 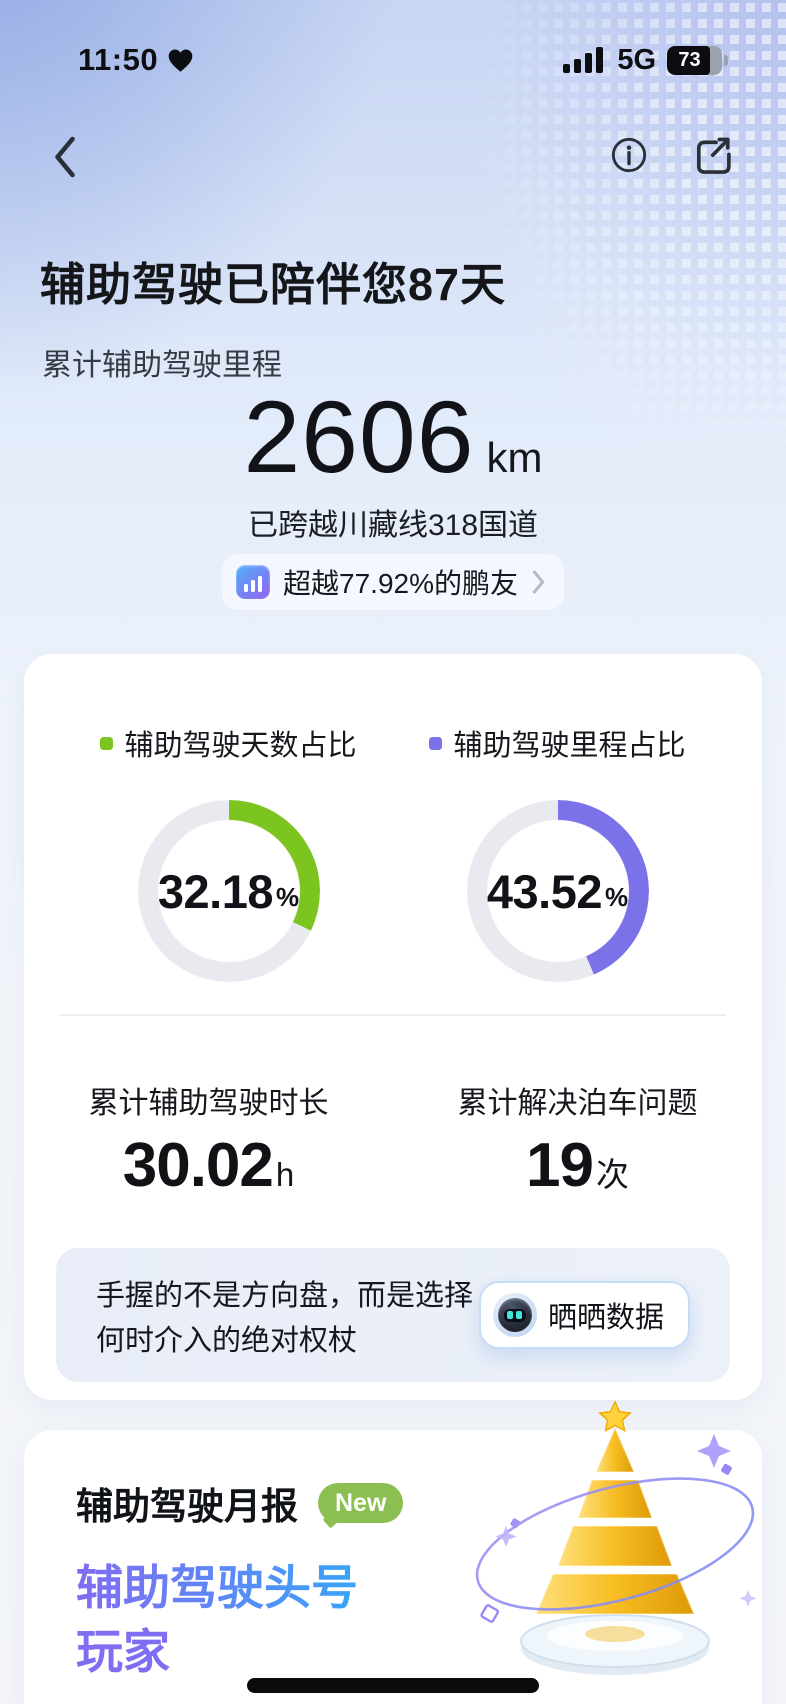 I want to click on page-title: 辅助驾驶已陪伴您87天, so click(x=273, y=284).